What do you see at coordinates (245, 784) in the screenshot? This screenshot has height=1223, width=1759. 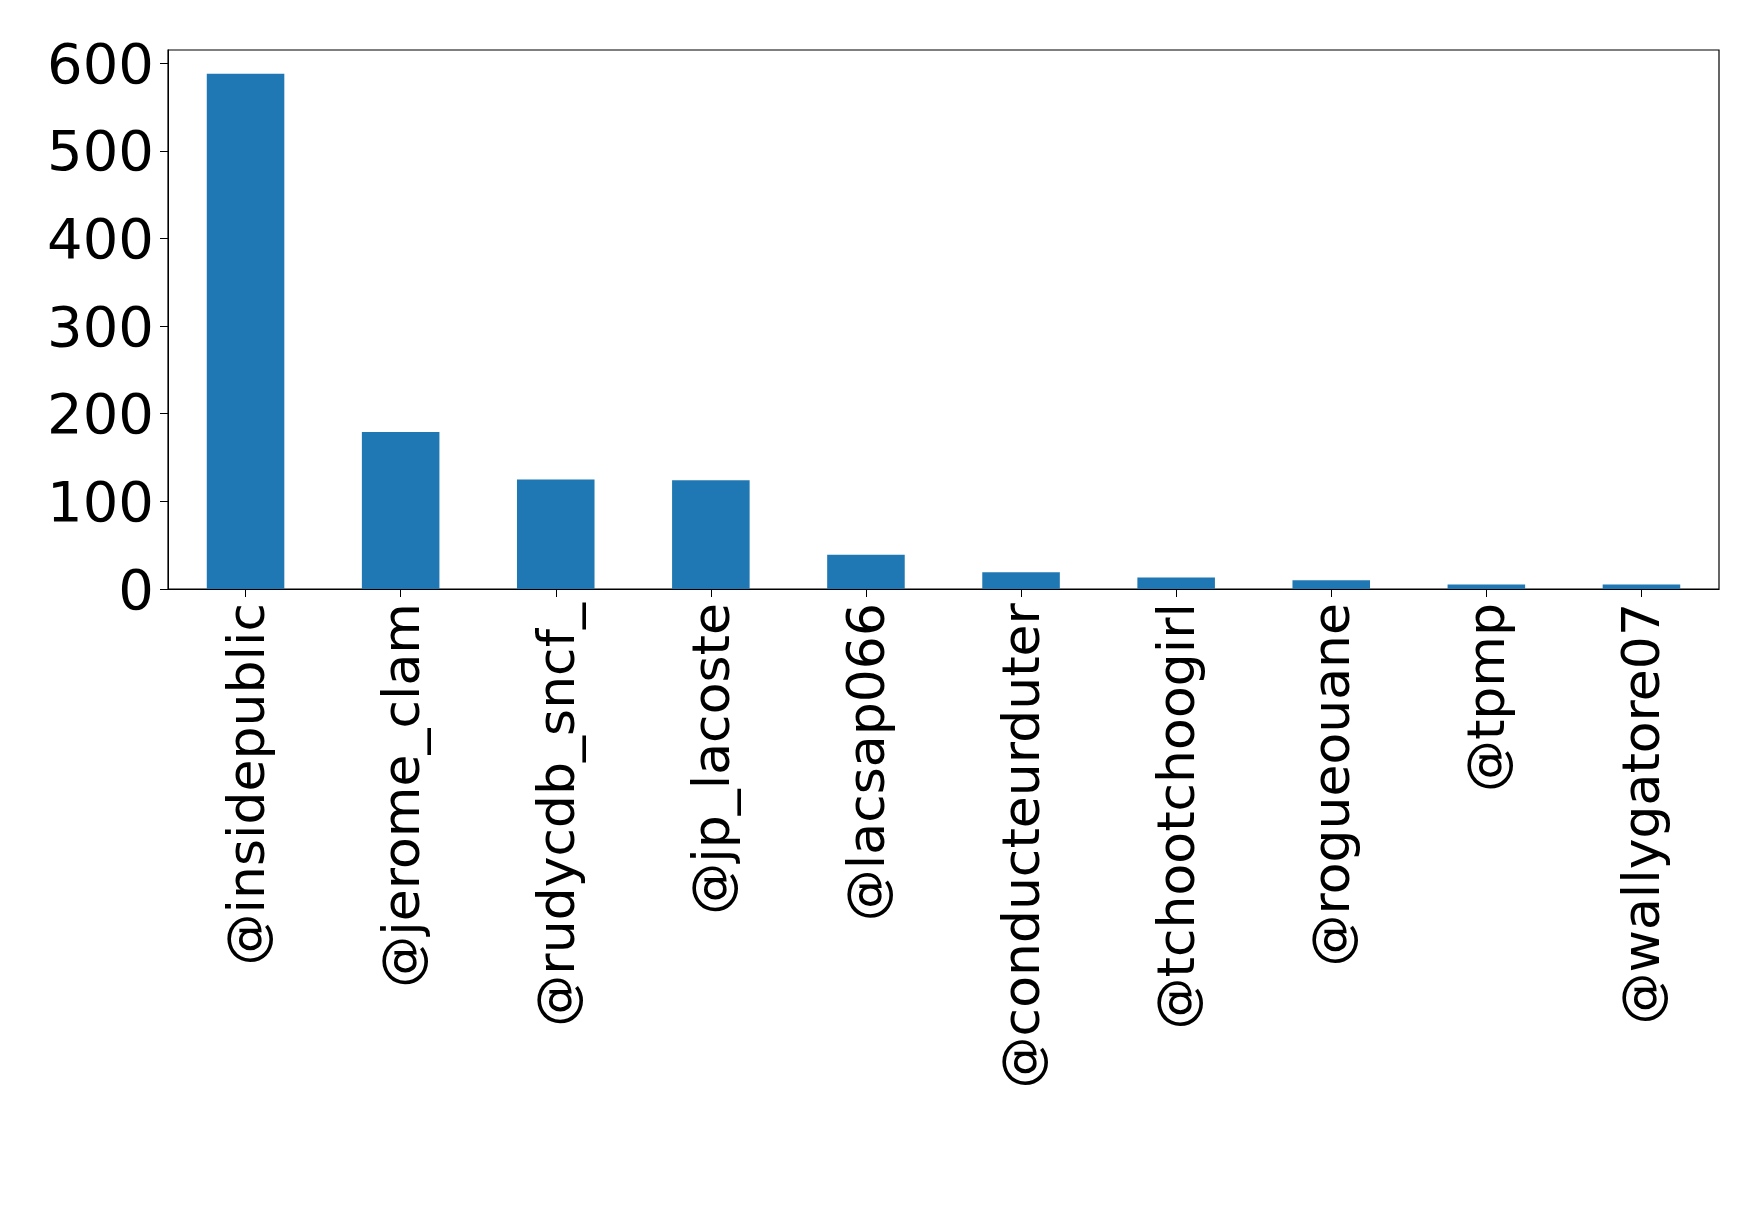 I see `x-tick-label: @insidepublic` at bounding box center [245, 784].